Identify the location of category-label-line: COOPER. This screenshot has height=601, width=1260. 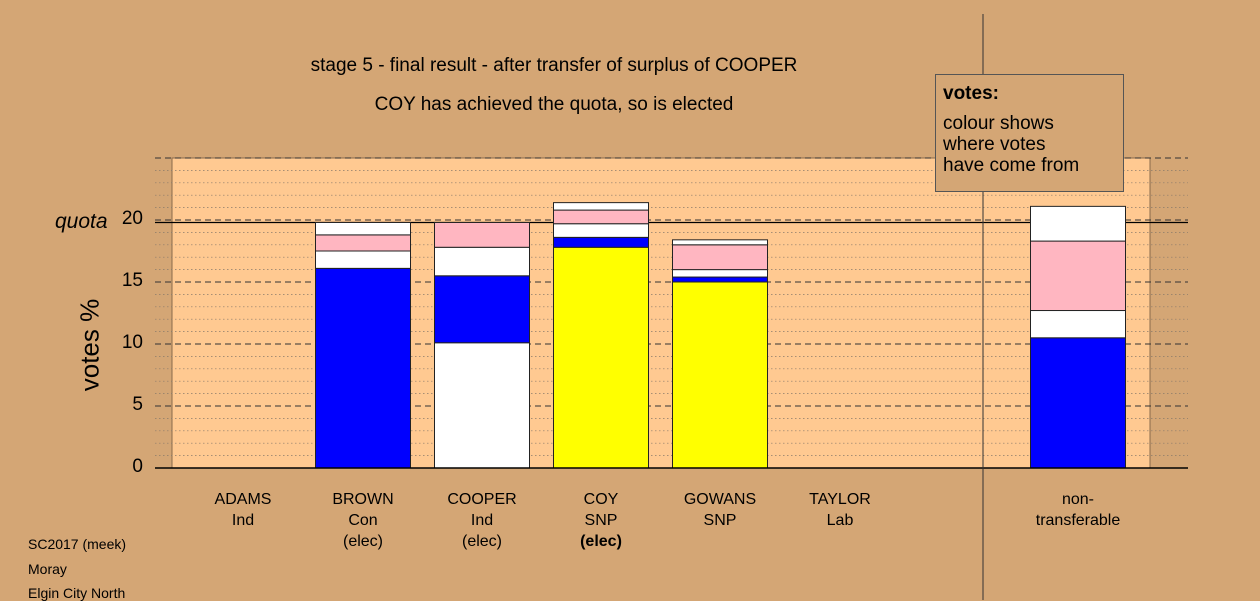
(482, 499).